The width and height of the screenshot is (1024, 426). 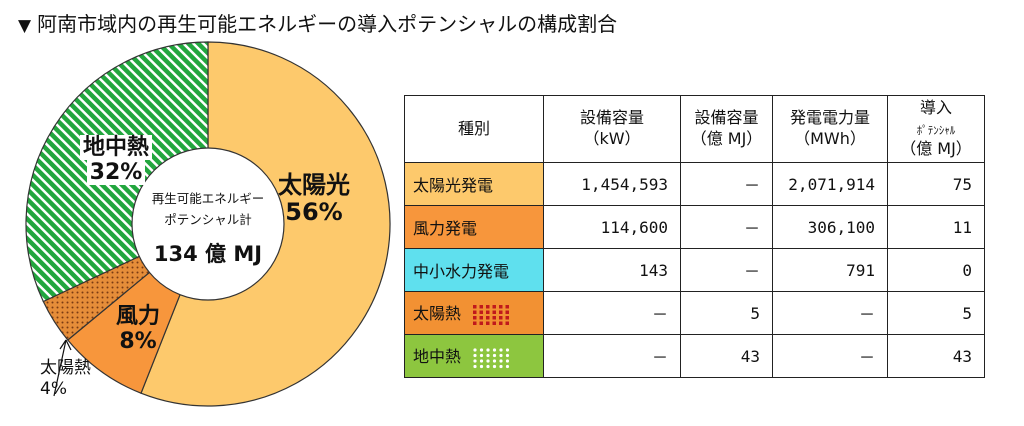 I want to click on sheat-name: 太陽熱, so click(x=65, y=368).